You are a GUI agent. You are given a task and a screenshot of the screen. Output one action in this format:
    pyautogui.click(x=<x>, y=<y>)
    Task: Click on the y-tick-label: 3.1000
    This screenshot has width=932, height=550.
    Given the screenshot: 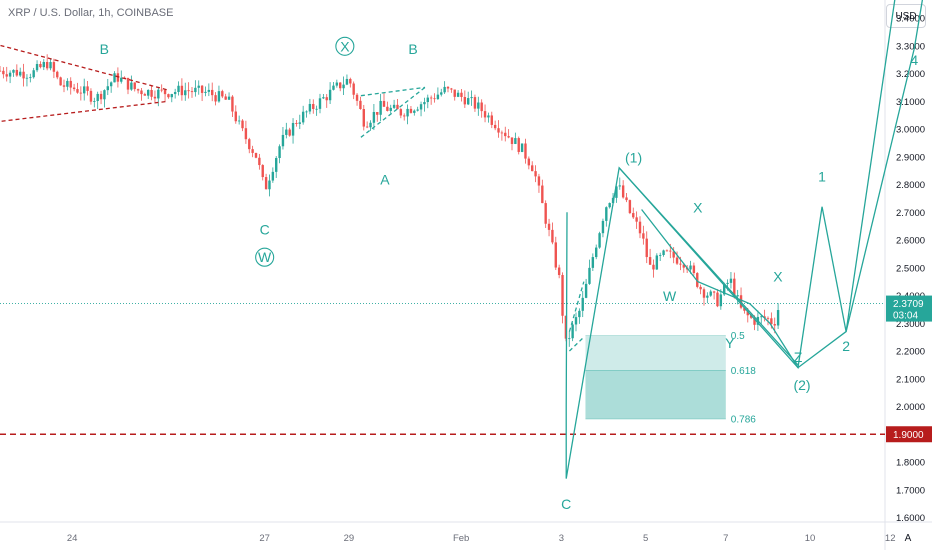 What is the action you would take?
    pyautogui.click(x=910, y=102)
    